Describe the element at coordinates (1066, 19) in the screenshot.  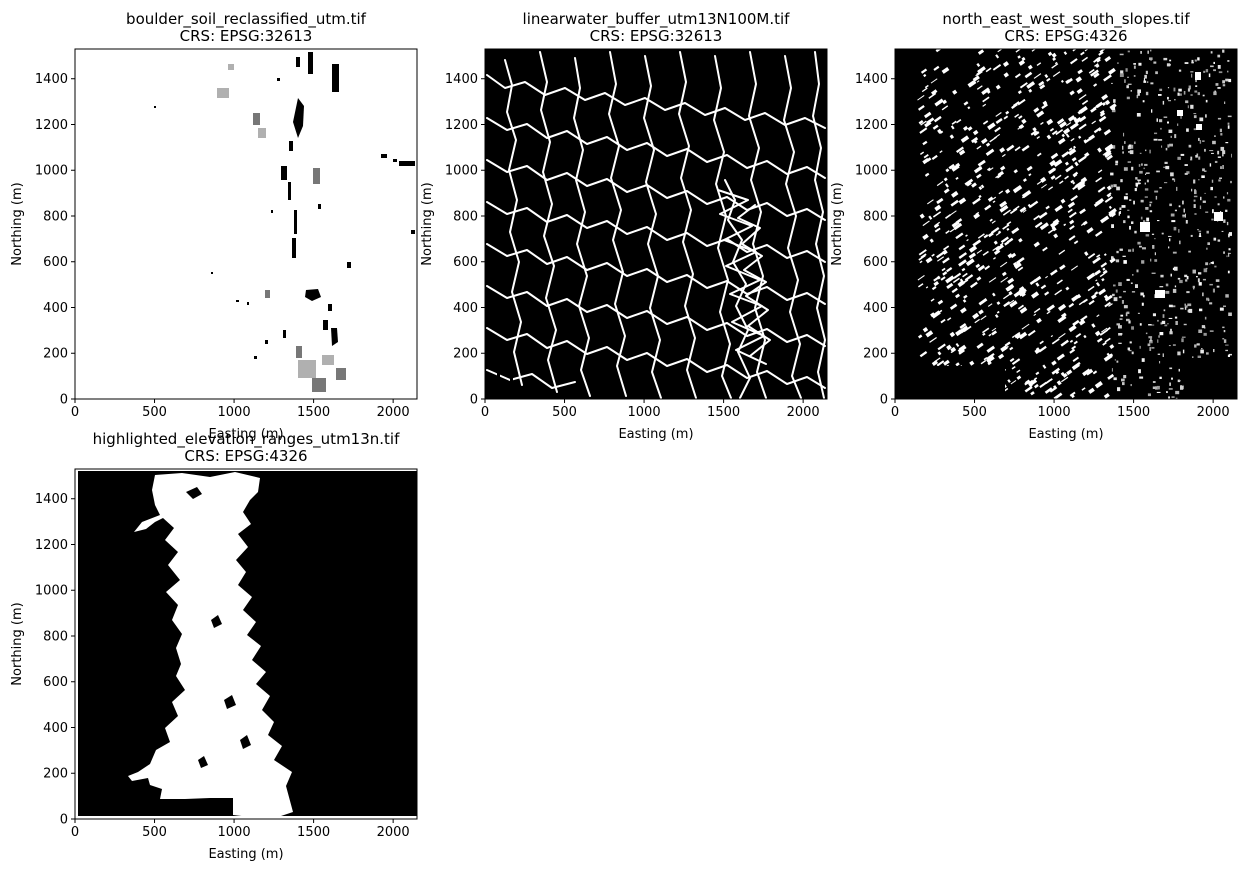
I see `panel-title: north_east_west_south_slopes.tif` at that location.